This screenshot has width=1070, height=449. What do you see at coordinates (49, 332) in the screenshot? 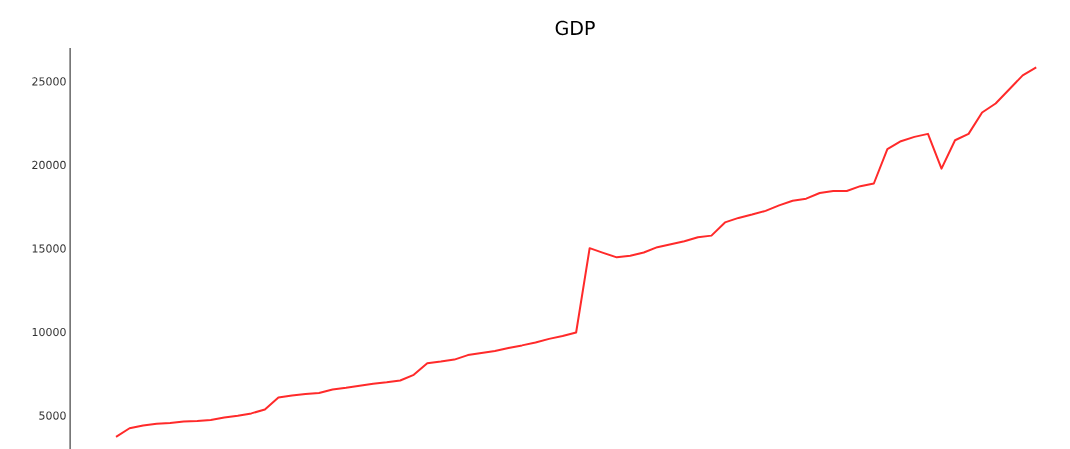
I see `y-tick-label: 10000` at bounding box center [49, 332].